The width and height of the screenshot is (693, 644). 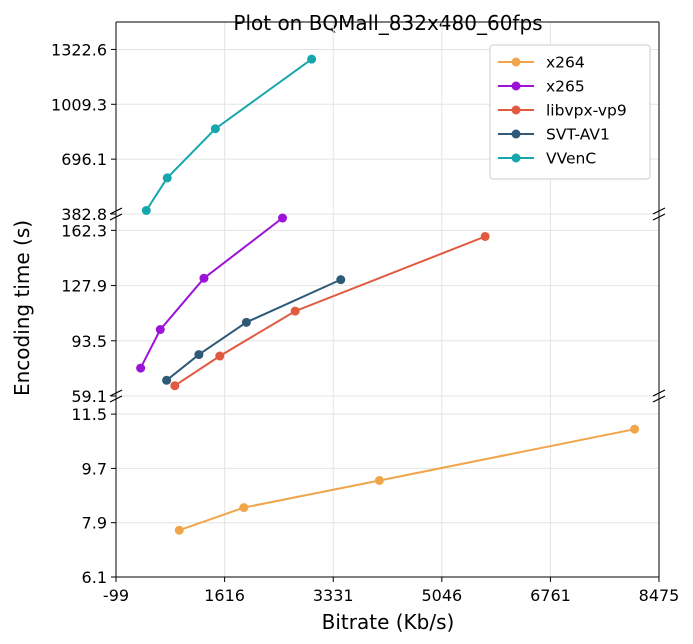 I want to click on series-libvpx-vp9, so click(x=330, y=311).